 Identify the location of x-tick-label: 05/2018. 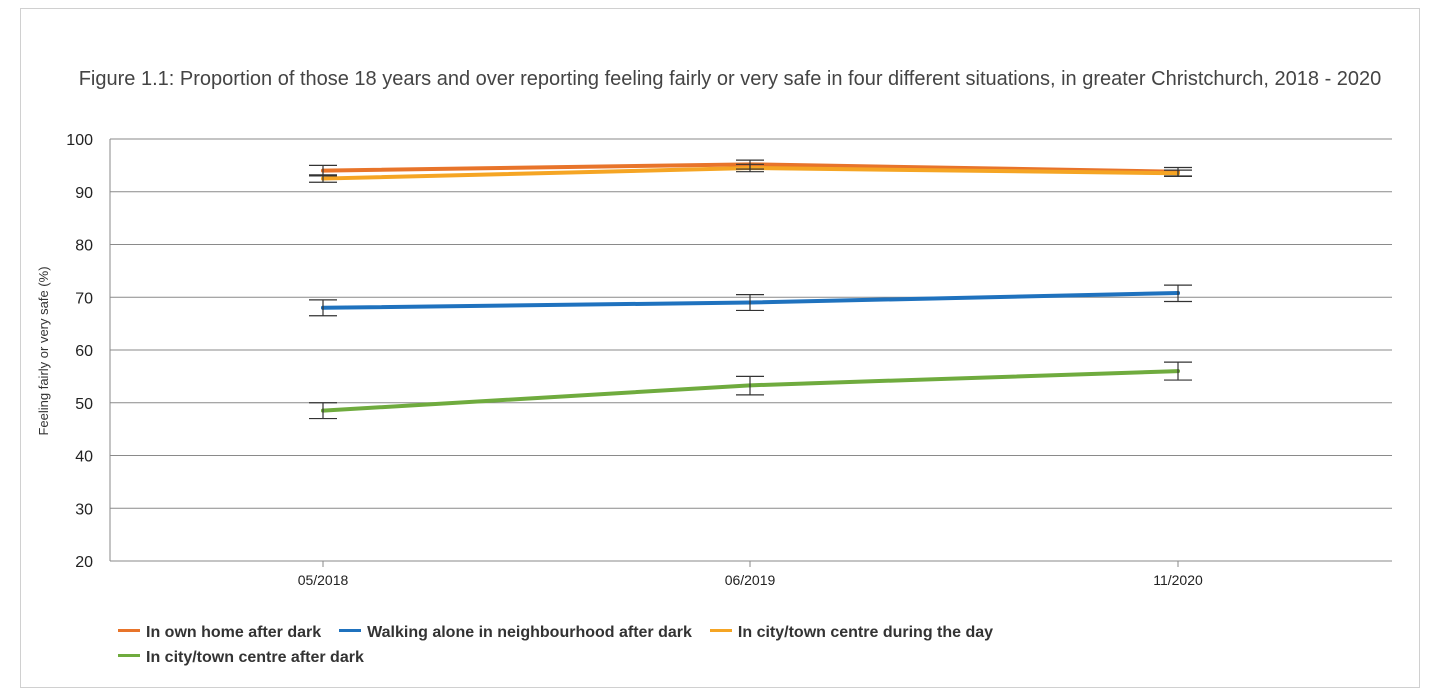
(323, 580).